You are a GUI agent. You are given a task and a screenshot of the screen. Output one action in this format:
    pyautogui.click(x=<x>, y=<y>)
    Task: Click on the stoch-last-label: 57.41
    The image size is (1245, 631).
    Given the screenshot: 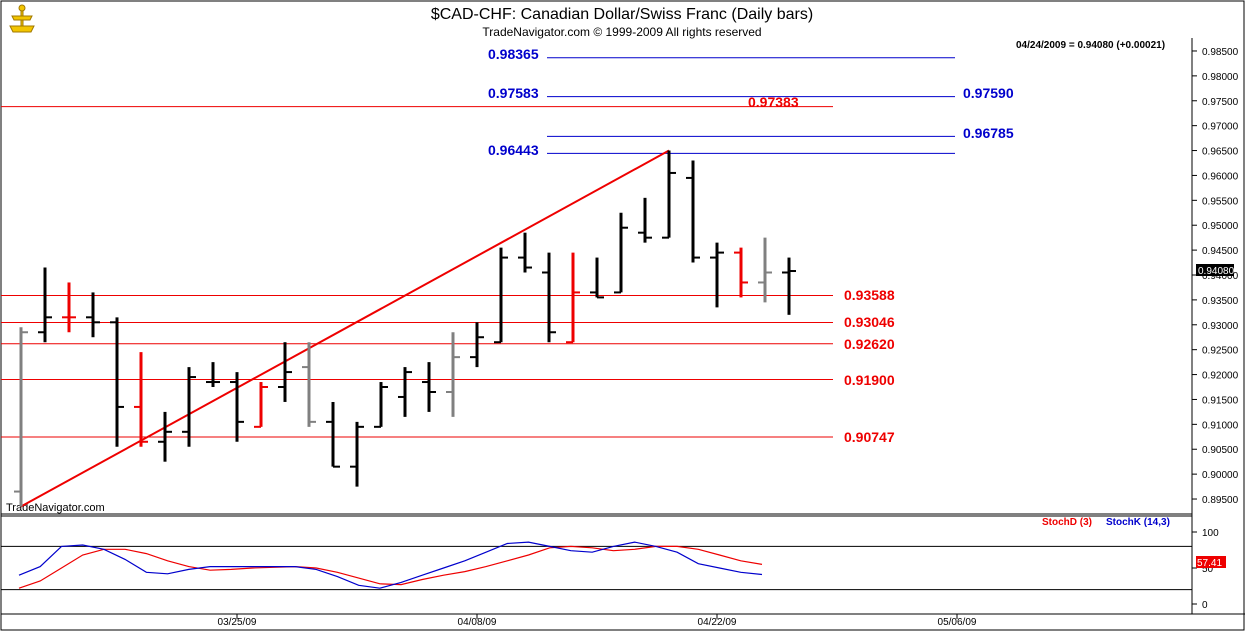 What is the action you would take?
    pyautogui.click(x=1209, y=563)
    